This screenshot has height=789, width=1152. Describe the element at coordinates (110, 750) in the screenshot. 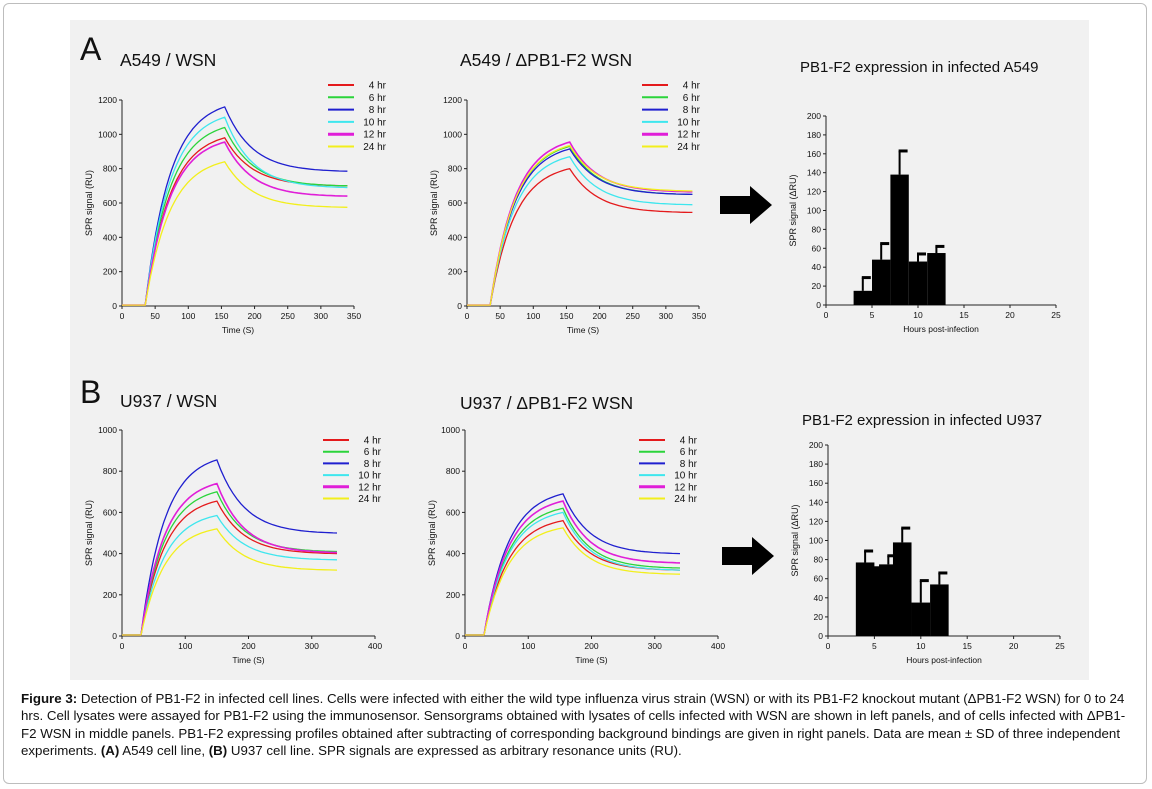

I see `caption-a-label: (A)` at that location.